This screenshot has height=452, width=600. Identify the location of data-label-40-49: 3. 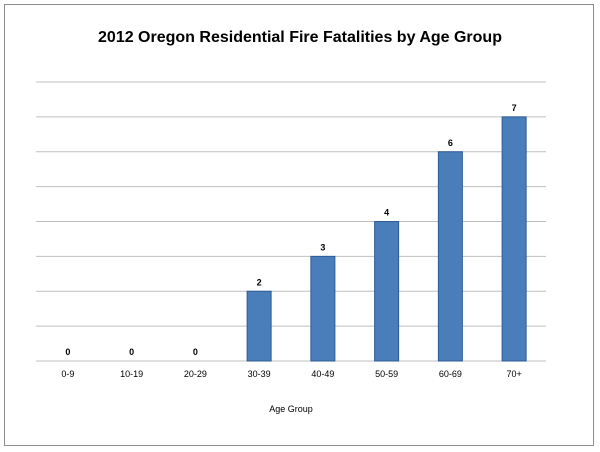
(322, 247).